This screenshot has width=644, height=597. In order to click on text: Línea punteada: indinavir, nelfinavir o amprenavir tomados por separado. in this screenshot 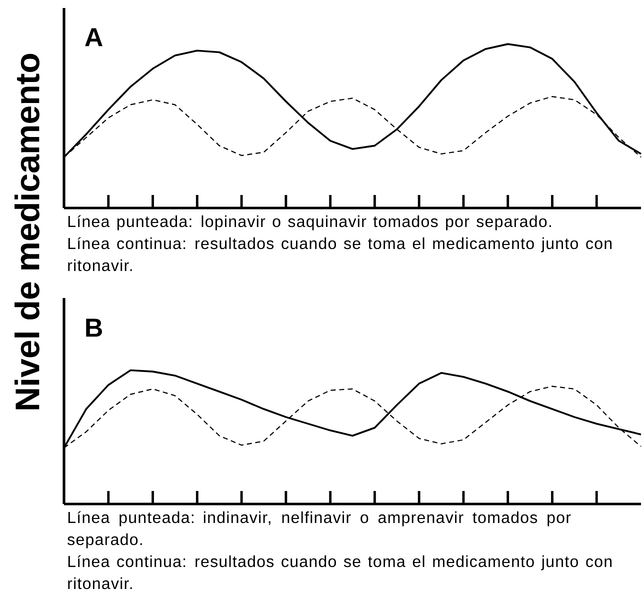, I will do `click(319, 529)`.